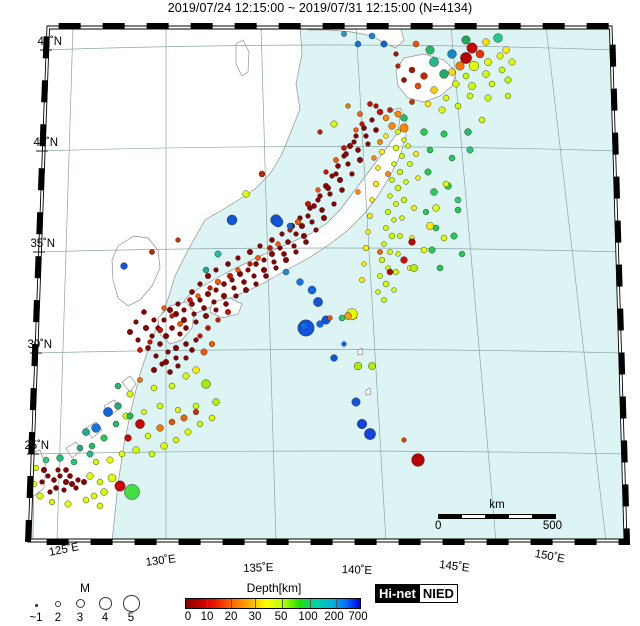  Describe the element at coordinates (36, 618) in the screenshot. I see `magnitude-label-1: ~1` at that location.